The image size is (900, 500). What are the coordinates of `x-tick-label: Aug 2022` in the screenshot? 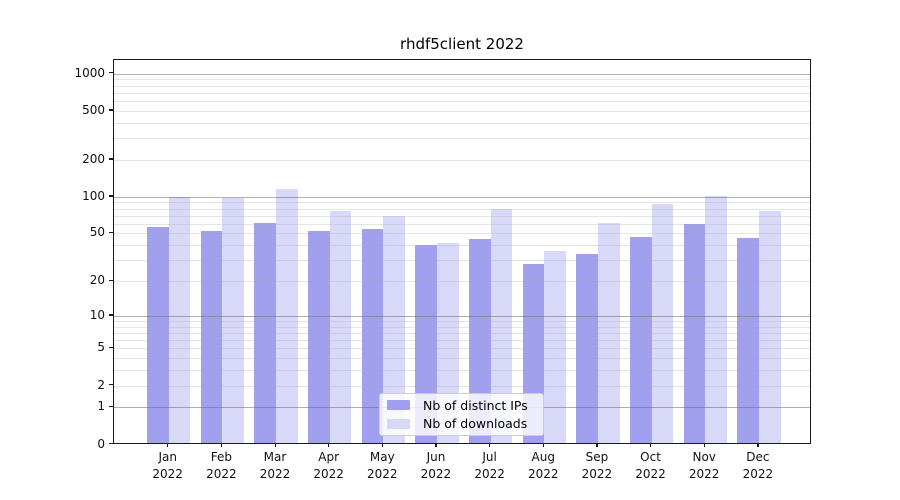 It's located at (543, 465).